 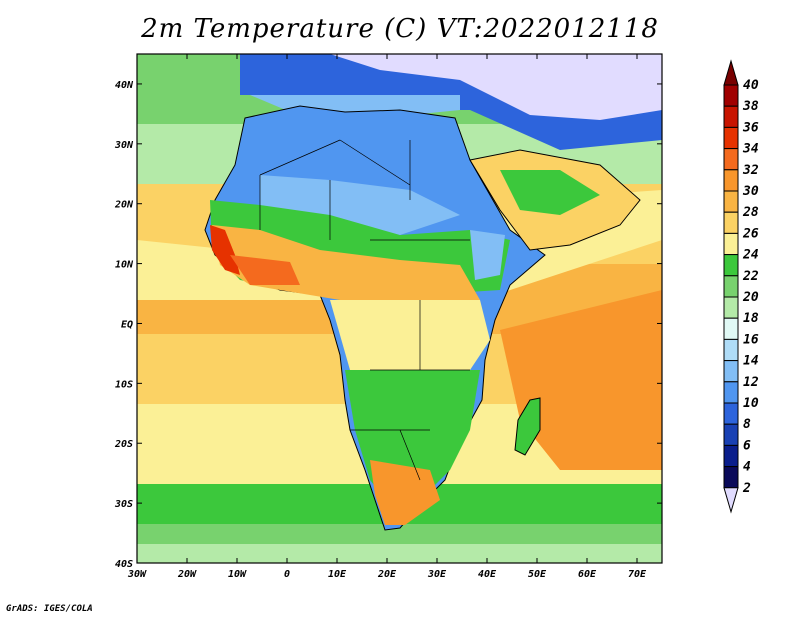 What do you see at coordinates (123, 444) in the screenshot?
I see `lat-tick-label: 20S` at bounding box center [123, 444].